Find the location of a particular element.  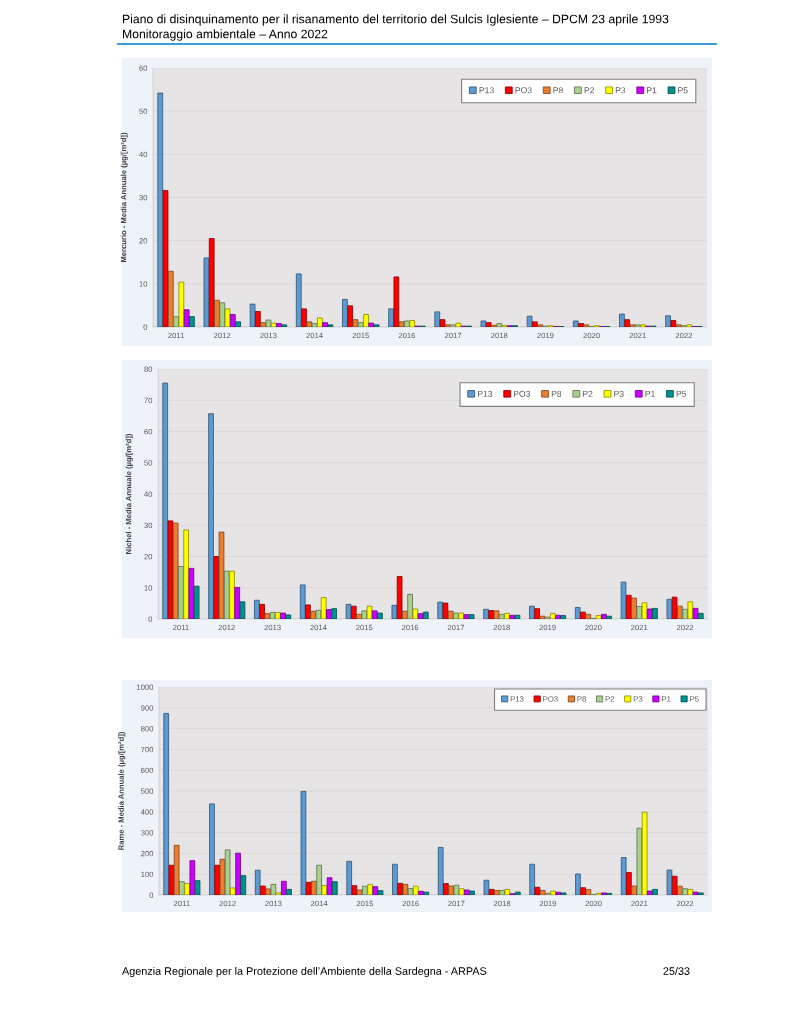

chart-title: Piano di disinquinamento per il risanamento del territorio del Sulcis Iglesiente – DPCM 23 aprile 1993 is located at coordinates (396, 20).